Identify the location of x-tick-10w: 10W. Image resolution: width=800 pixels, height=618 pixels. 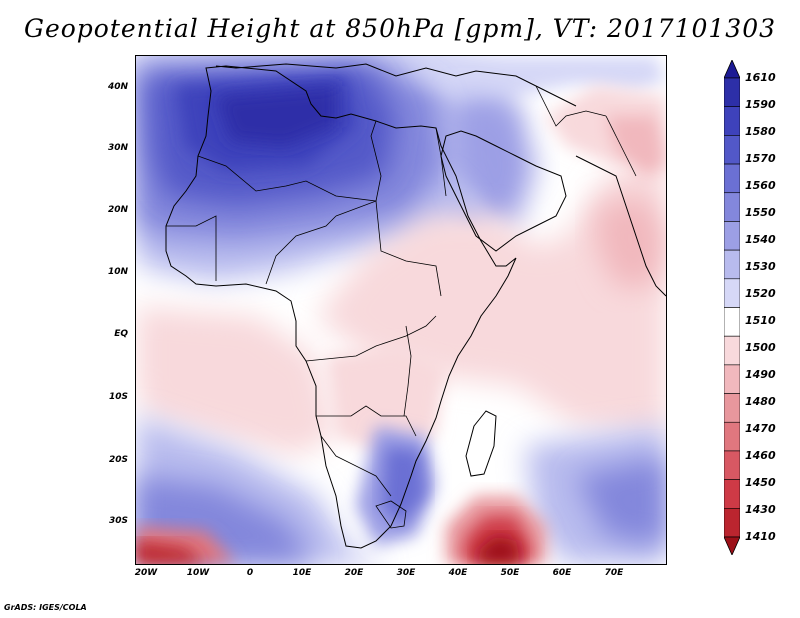
(198, 573).